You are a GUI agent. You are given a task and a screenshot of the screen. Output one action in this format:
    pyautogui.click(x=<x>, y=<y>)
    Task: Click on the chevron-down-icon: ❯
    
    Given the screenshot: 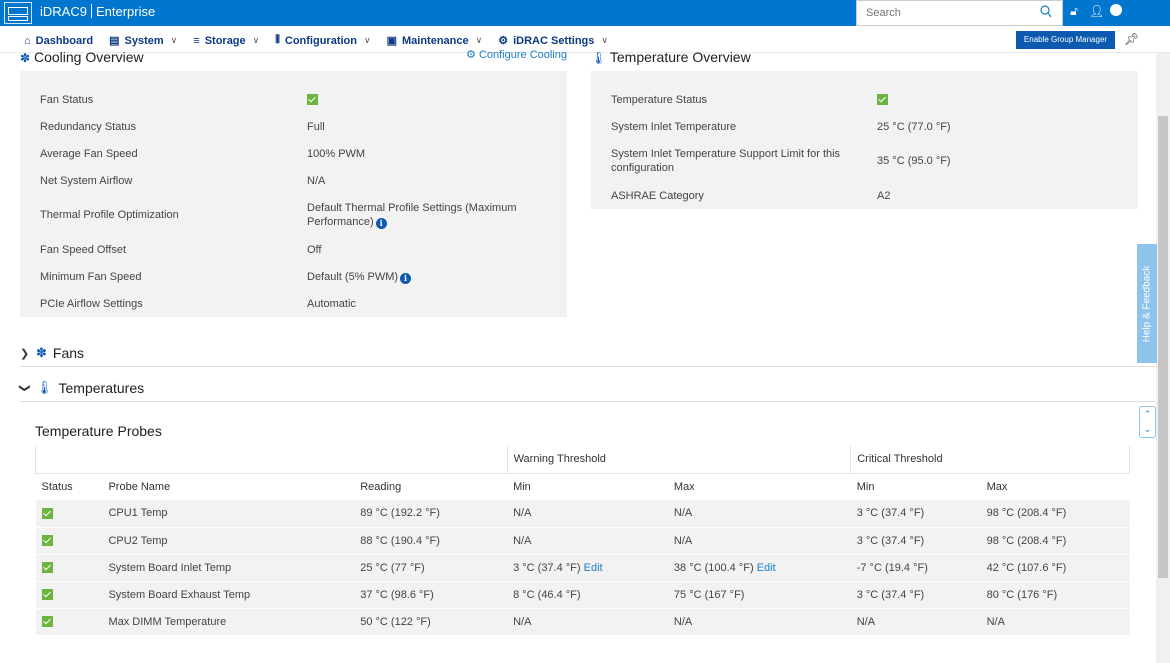 What is the action you would take?
    pyautogui.click(x=24, y=388)
    